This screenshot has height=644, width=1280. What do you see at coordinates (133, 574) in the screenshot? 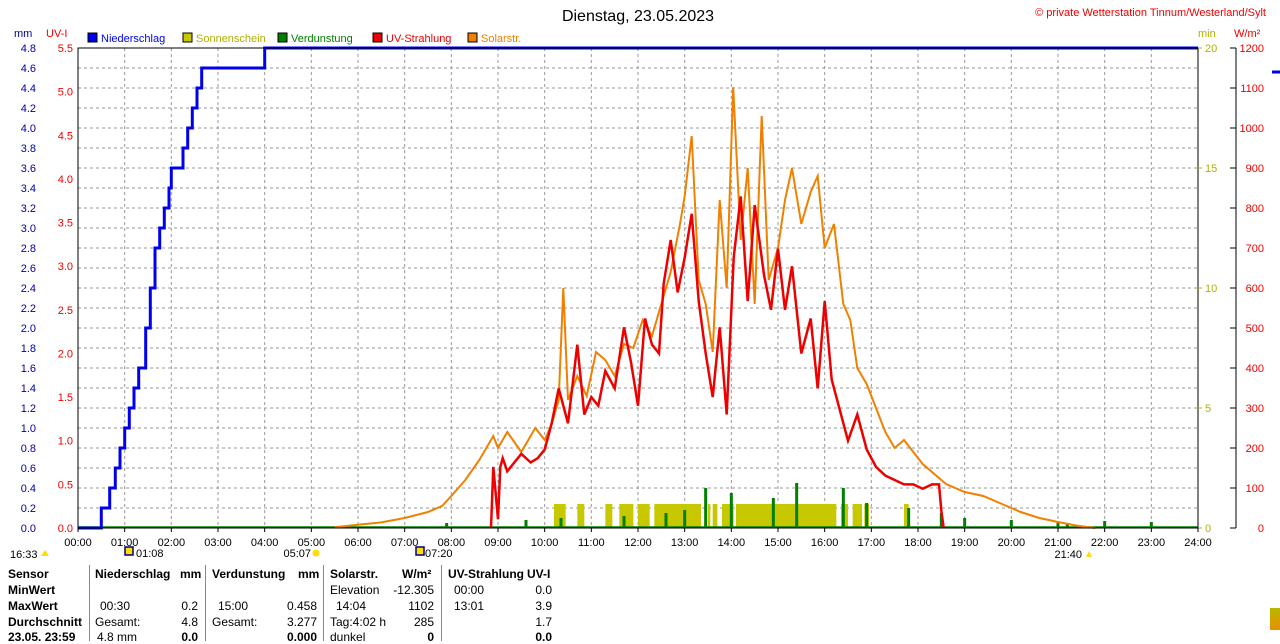
I see `stats-rain-header: Niederschlag` at bounding box center [133, 574].